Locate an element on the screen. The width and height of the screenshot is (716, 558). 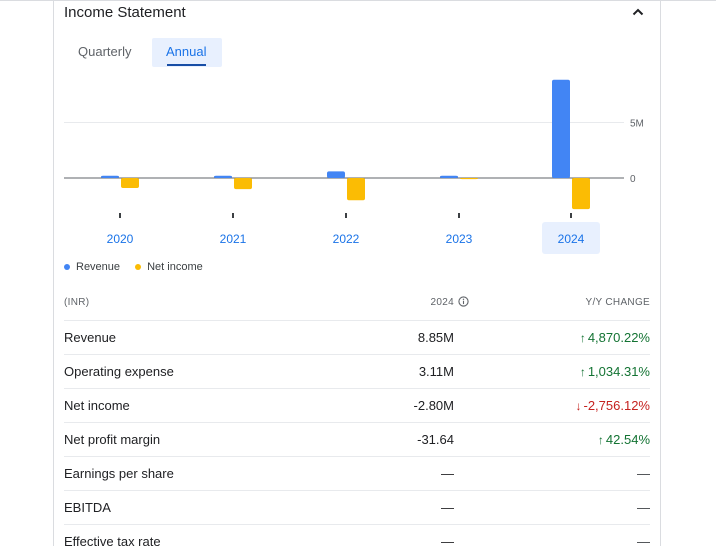
header-year: 2024 is located at coordinates (442, 302).